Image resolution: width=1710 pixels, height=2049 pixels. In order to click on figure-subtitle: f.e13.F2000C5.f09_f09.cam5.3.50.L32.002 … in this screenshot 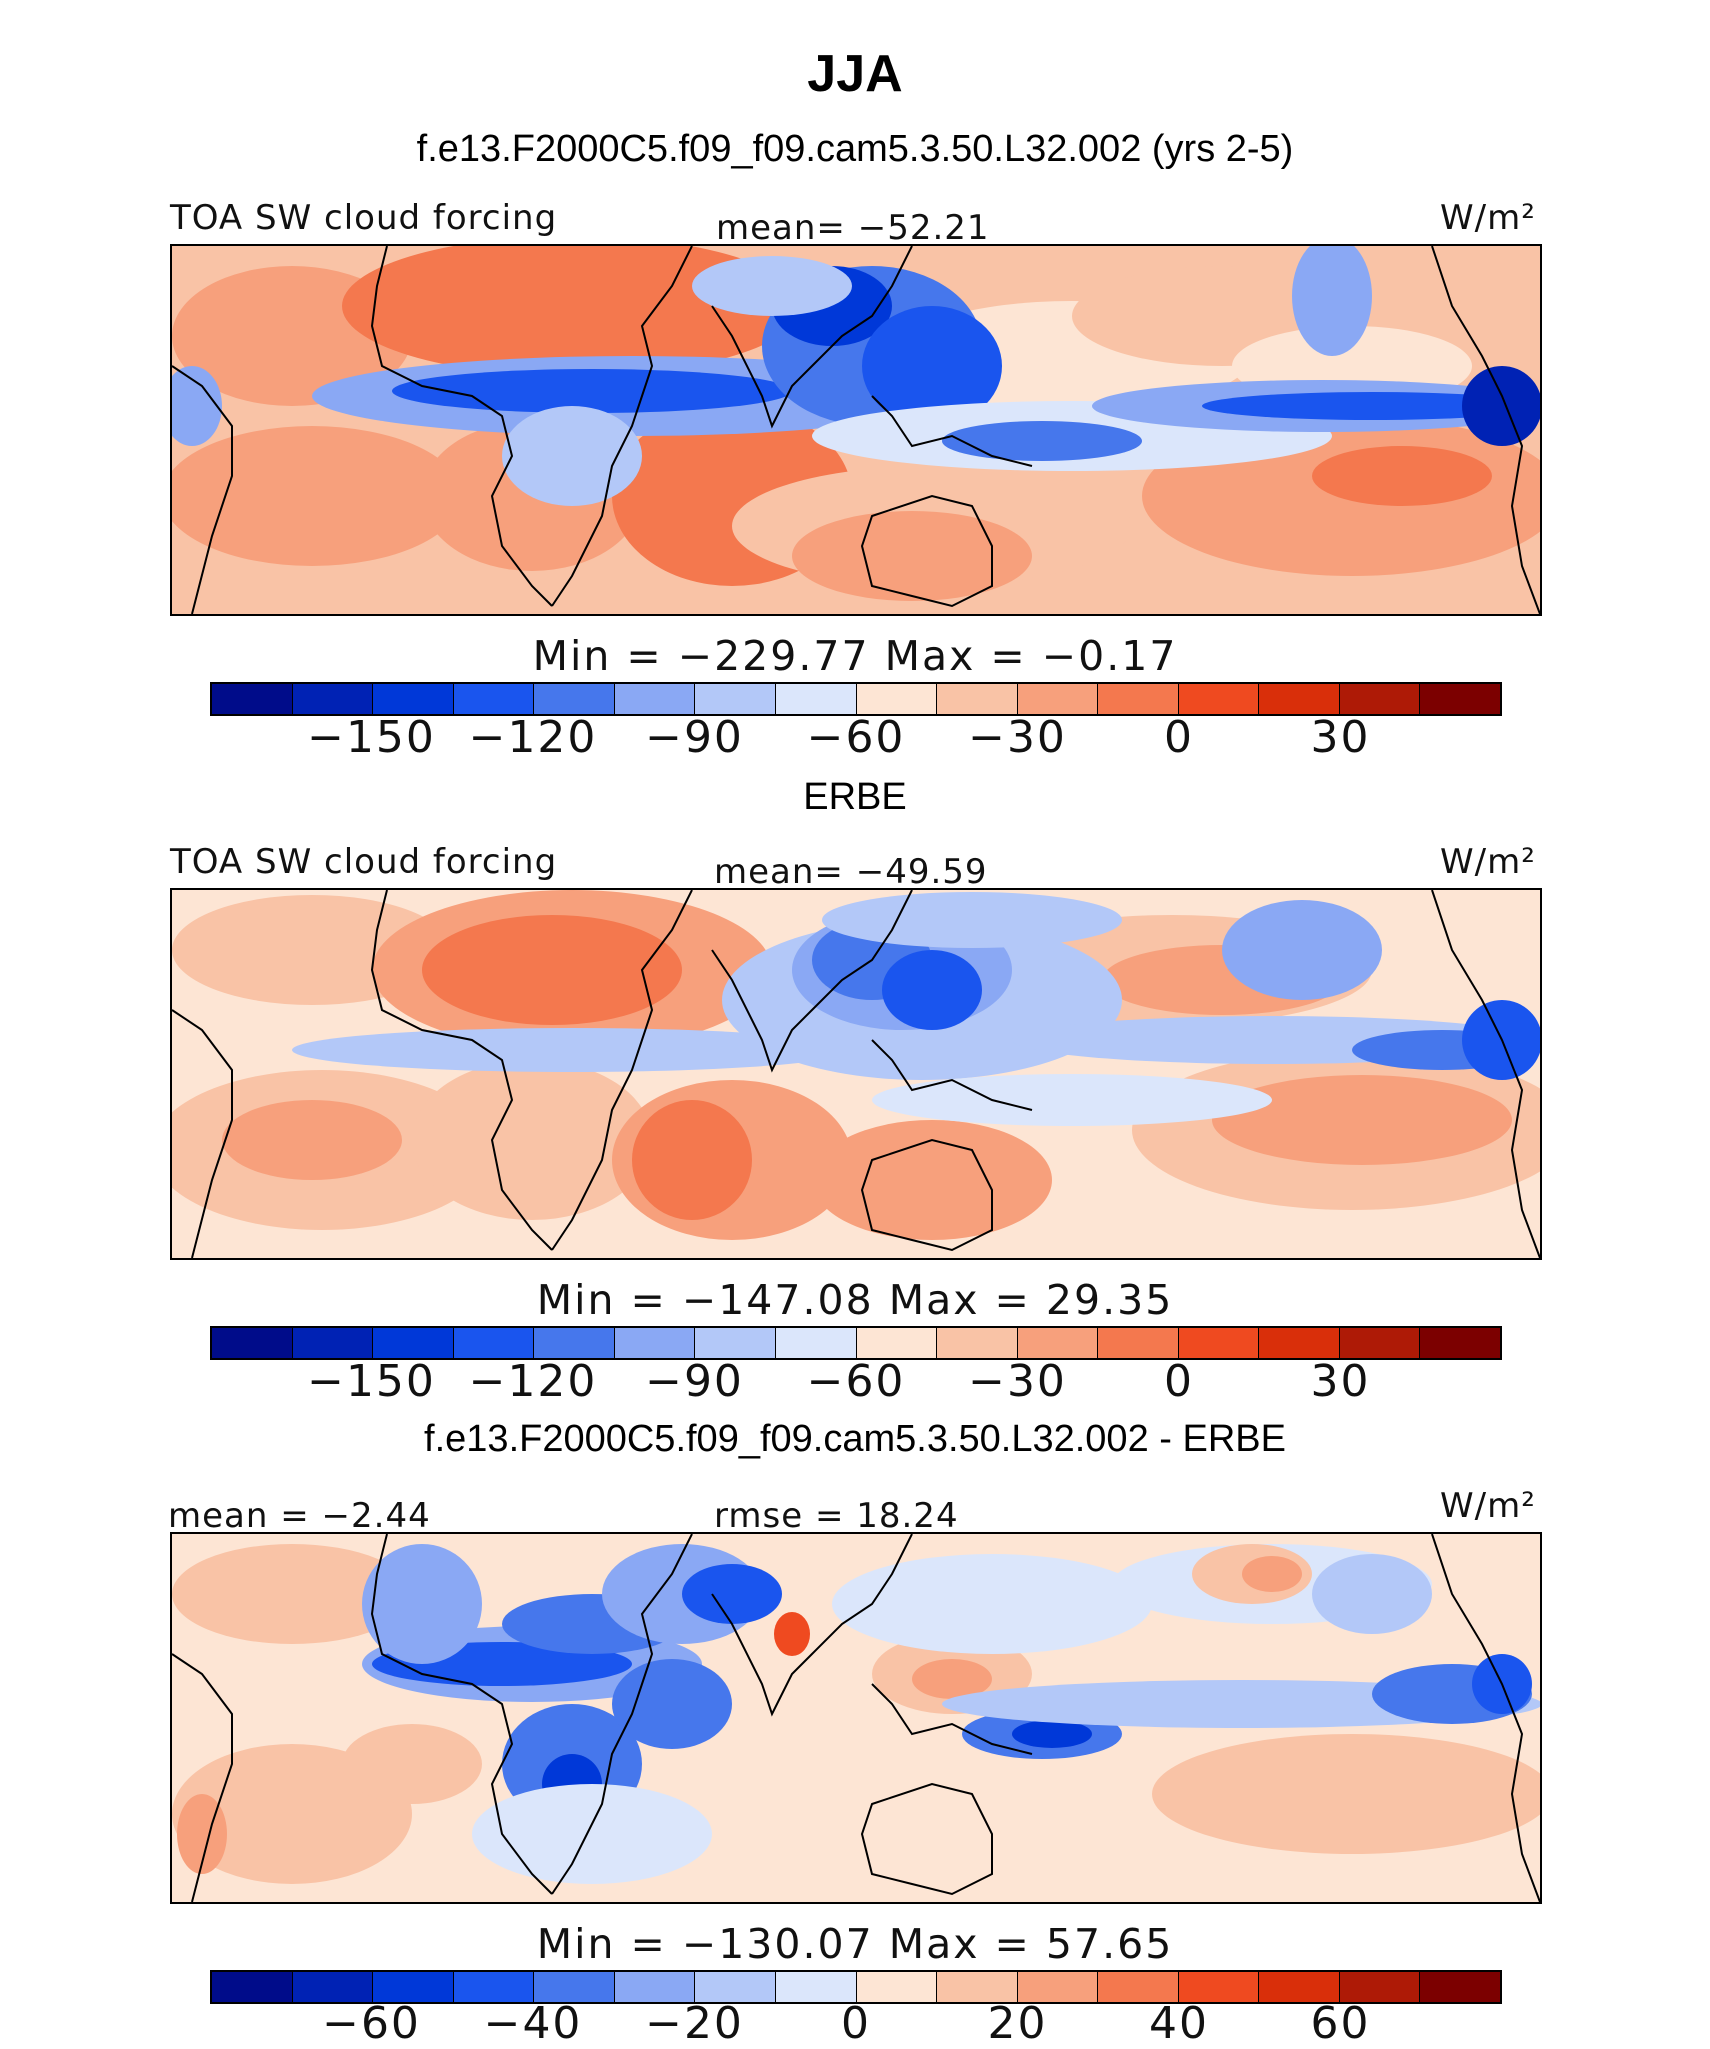, I will do `click(855, 149)`.